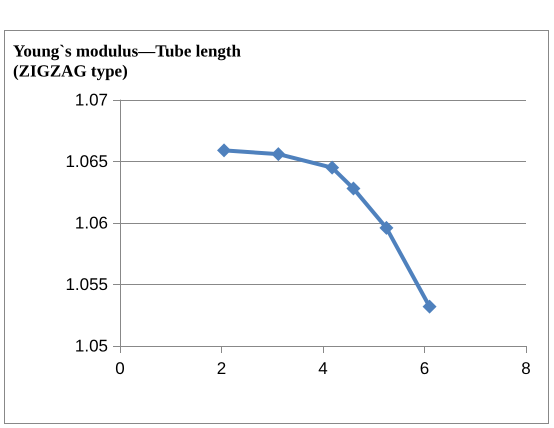 This screenshot has width=554, height=428. Describe the element at coordinates (86, 284) in the screenshot. I see `y-tick-label: 1.055` at that location.